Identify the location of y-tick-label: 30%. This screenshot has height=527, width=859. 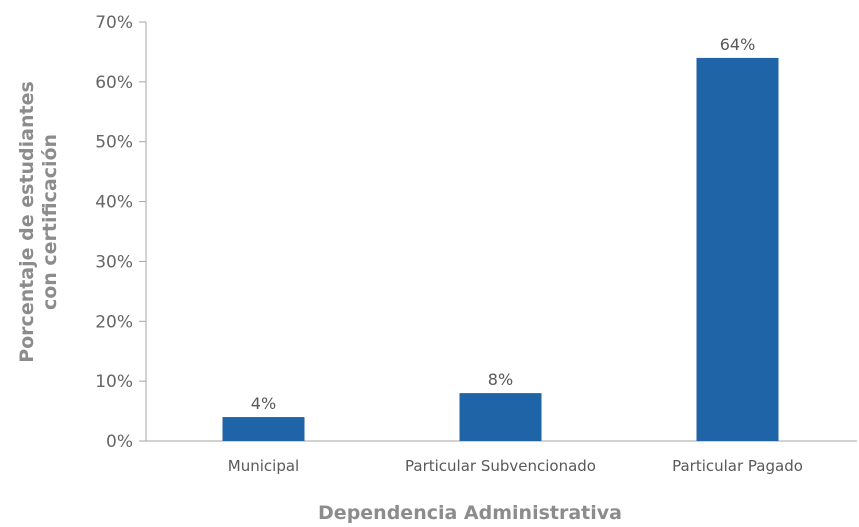
(114, 262).